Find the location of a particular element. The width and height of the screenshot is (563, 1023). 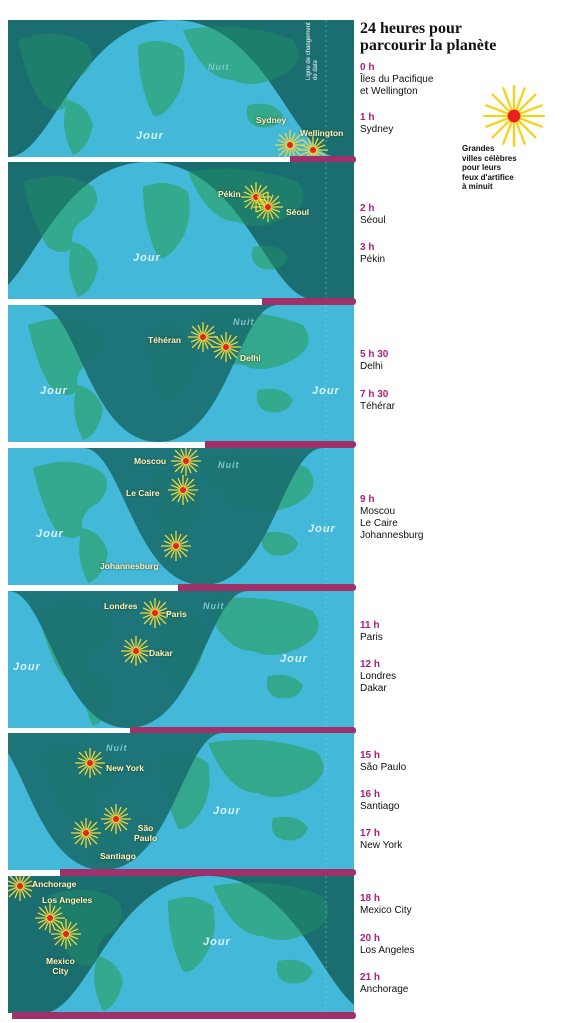

time-entry: 0 h Îles du Pacifique et Wellington is located at coordinates (396, 80).